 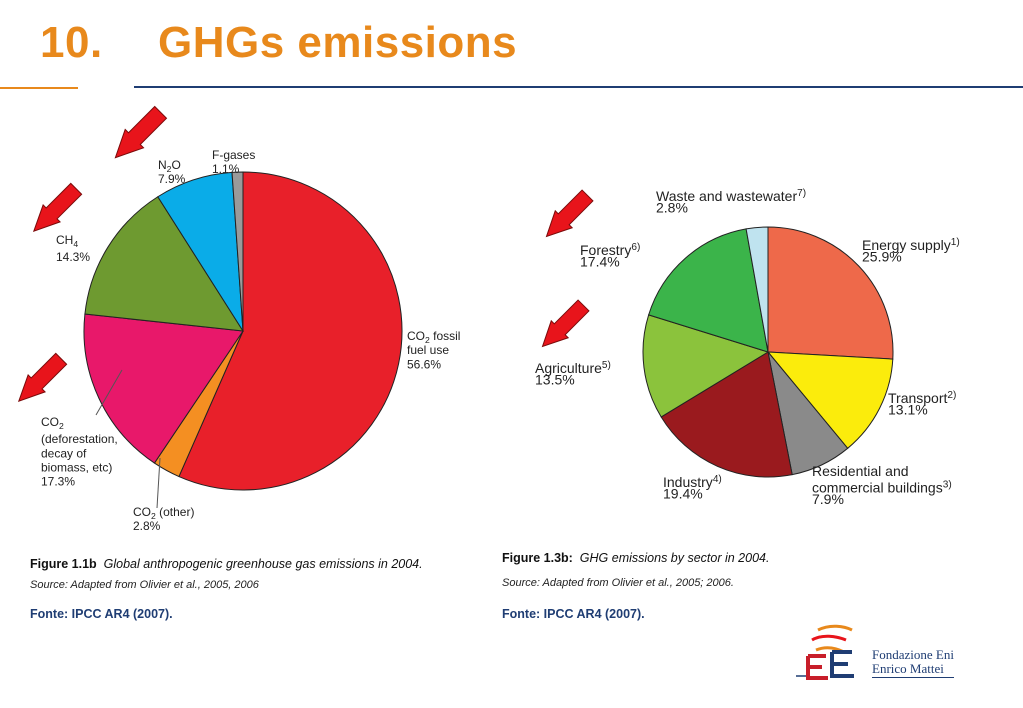 I want to click on slice-label: CO2 fossil fuel use 56.6%, so click(x=433, y=350).